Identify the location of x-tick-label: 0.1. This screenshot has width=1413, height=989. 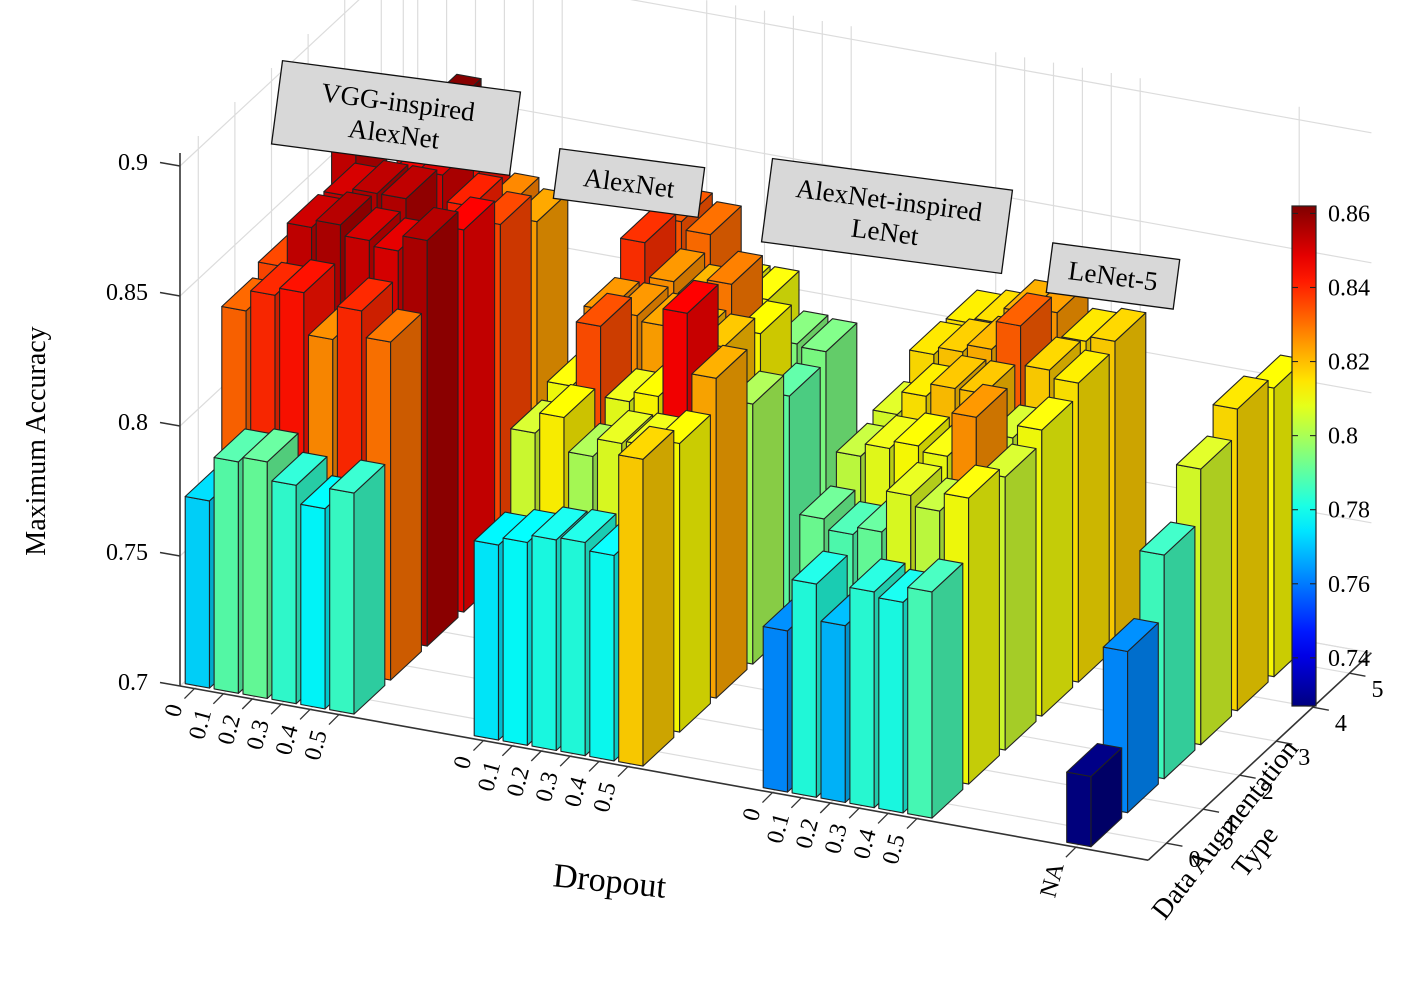
(200, 725).